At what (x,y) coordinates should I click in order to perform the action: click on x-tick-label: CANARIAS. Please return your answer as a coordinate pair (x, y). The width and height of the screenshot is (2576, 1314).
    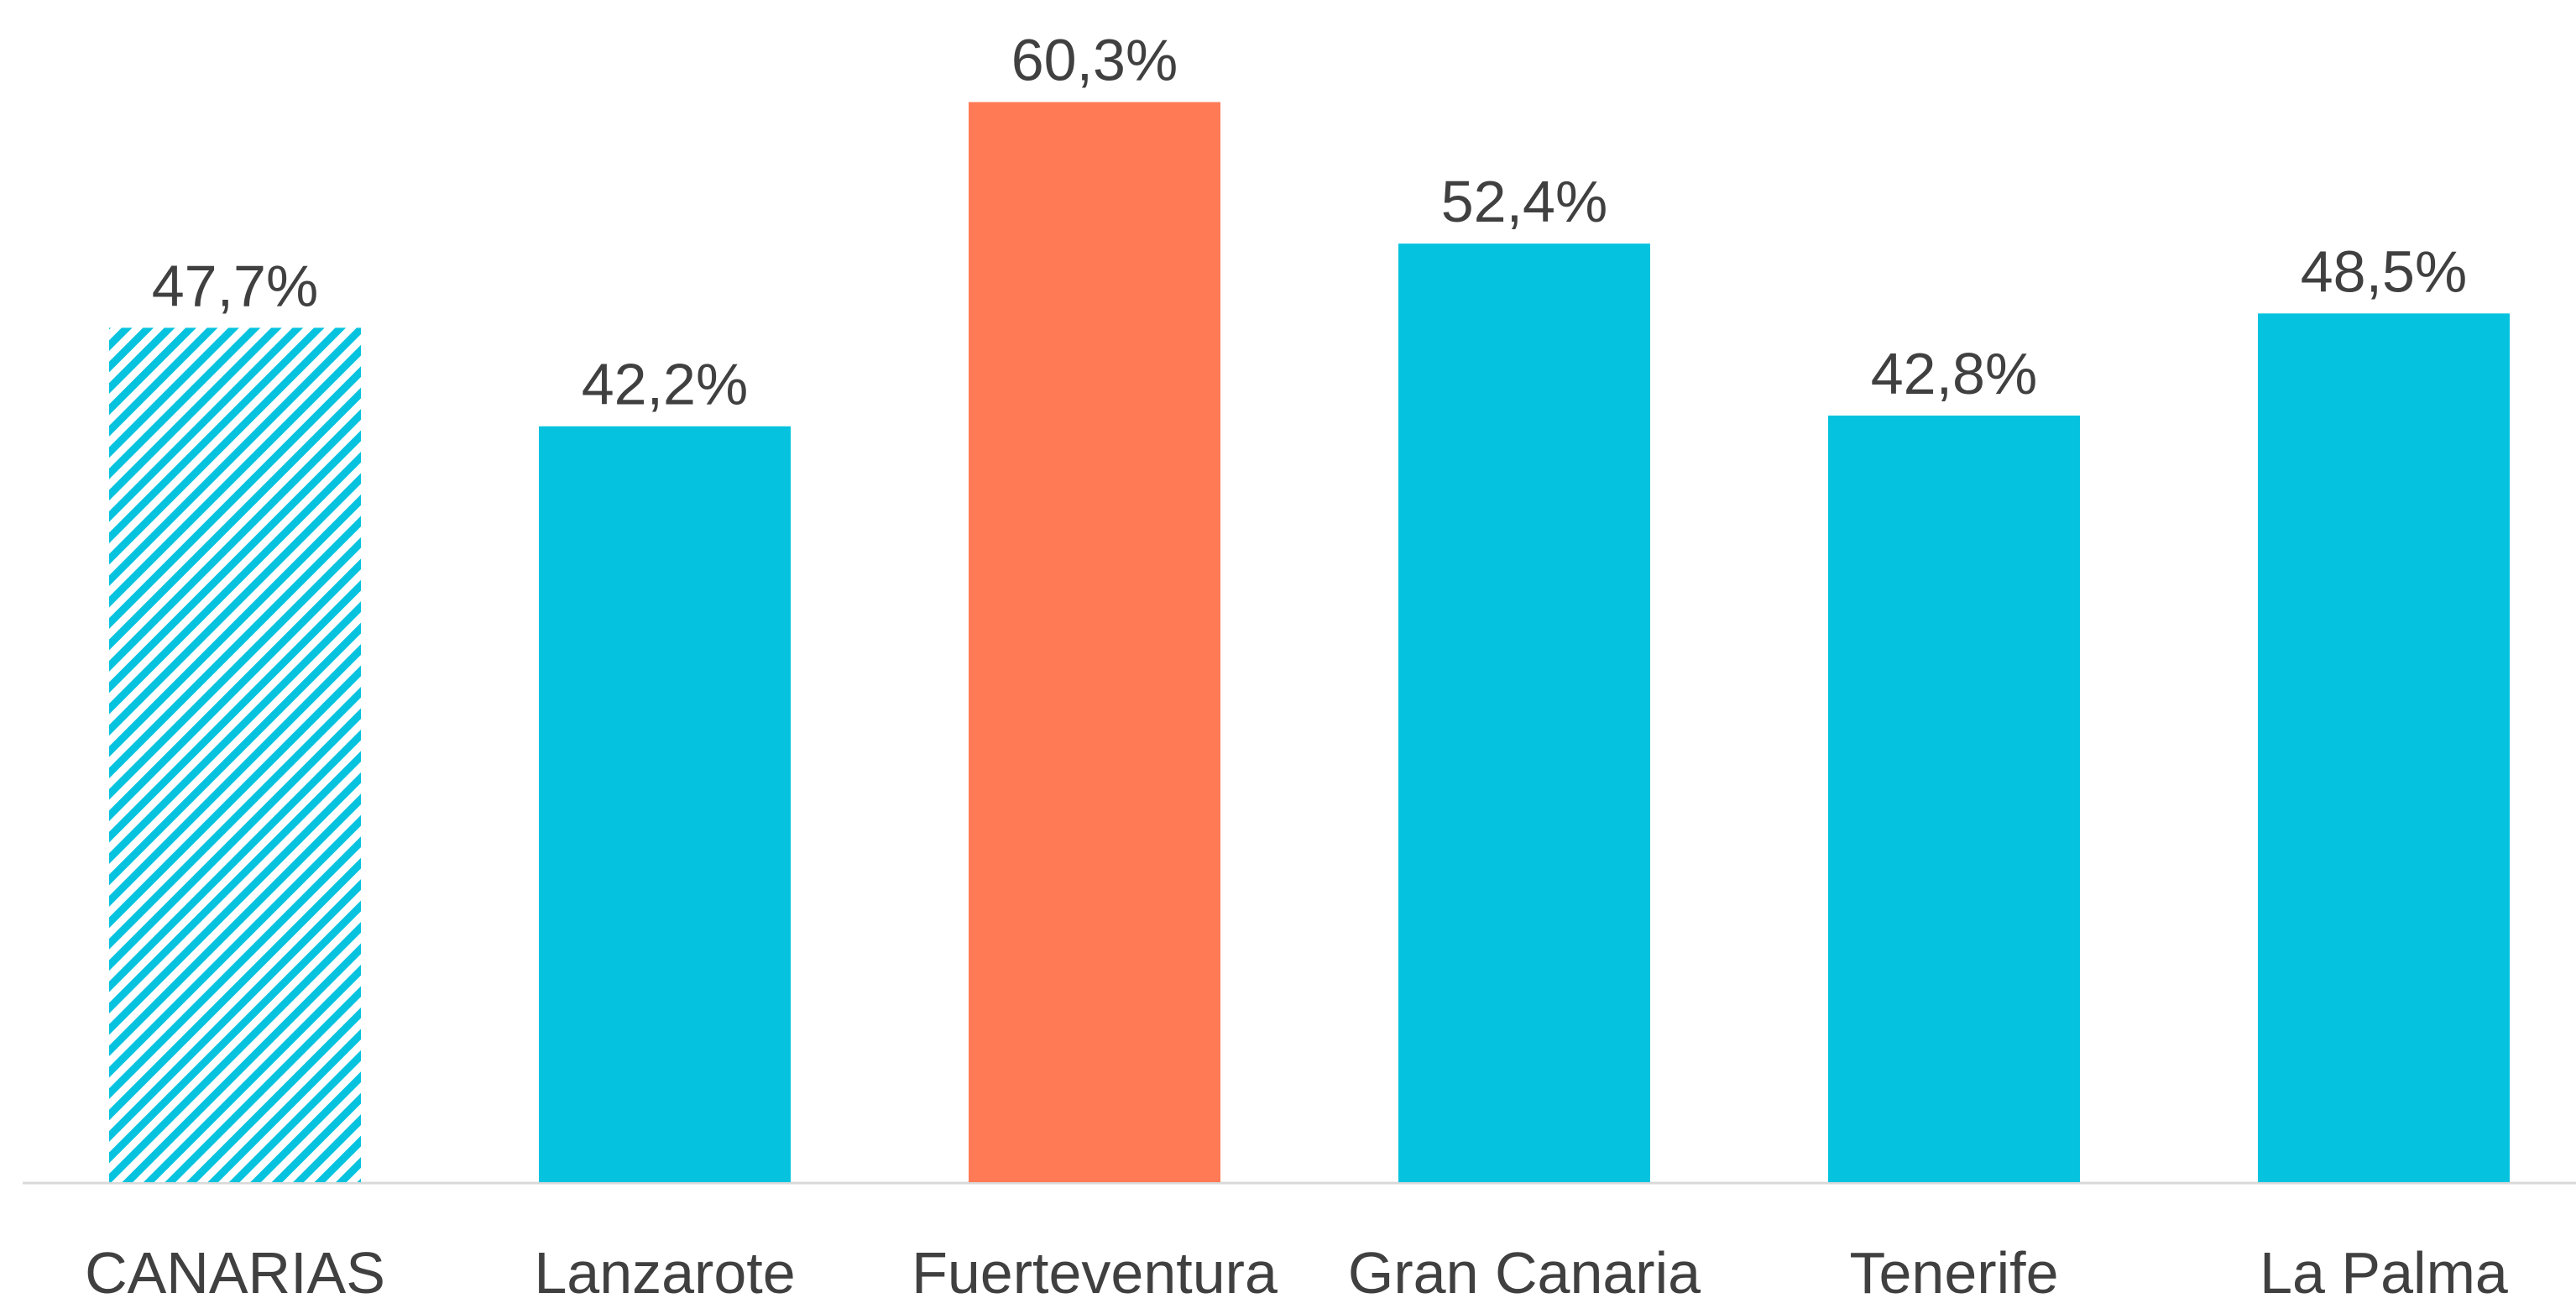
    Looking at the image, I should click on (235, 1273).